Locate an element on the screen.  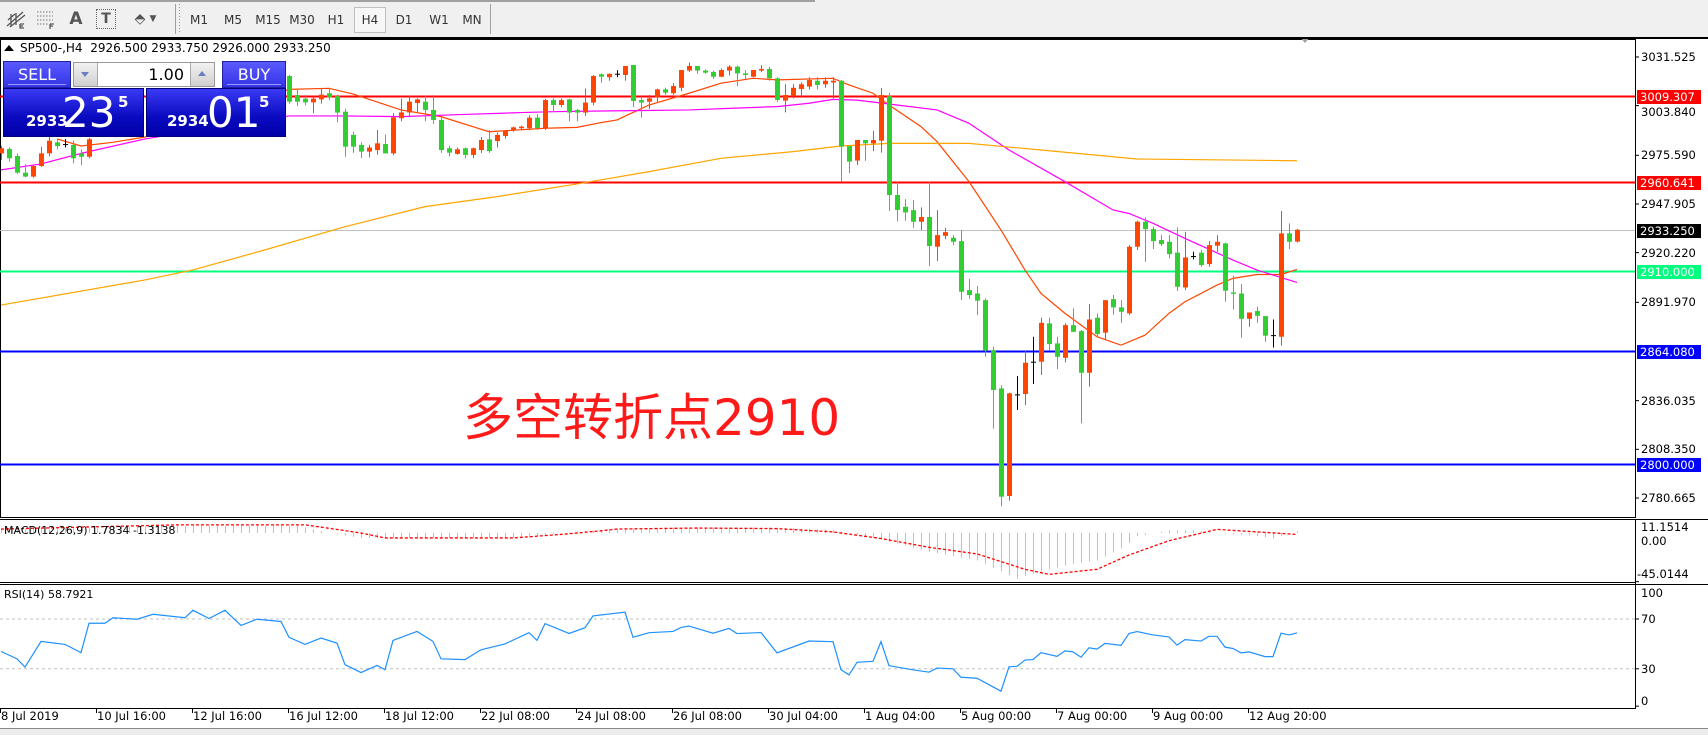
chart-tabs-bar is located at coordinates (854, 731).